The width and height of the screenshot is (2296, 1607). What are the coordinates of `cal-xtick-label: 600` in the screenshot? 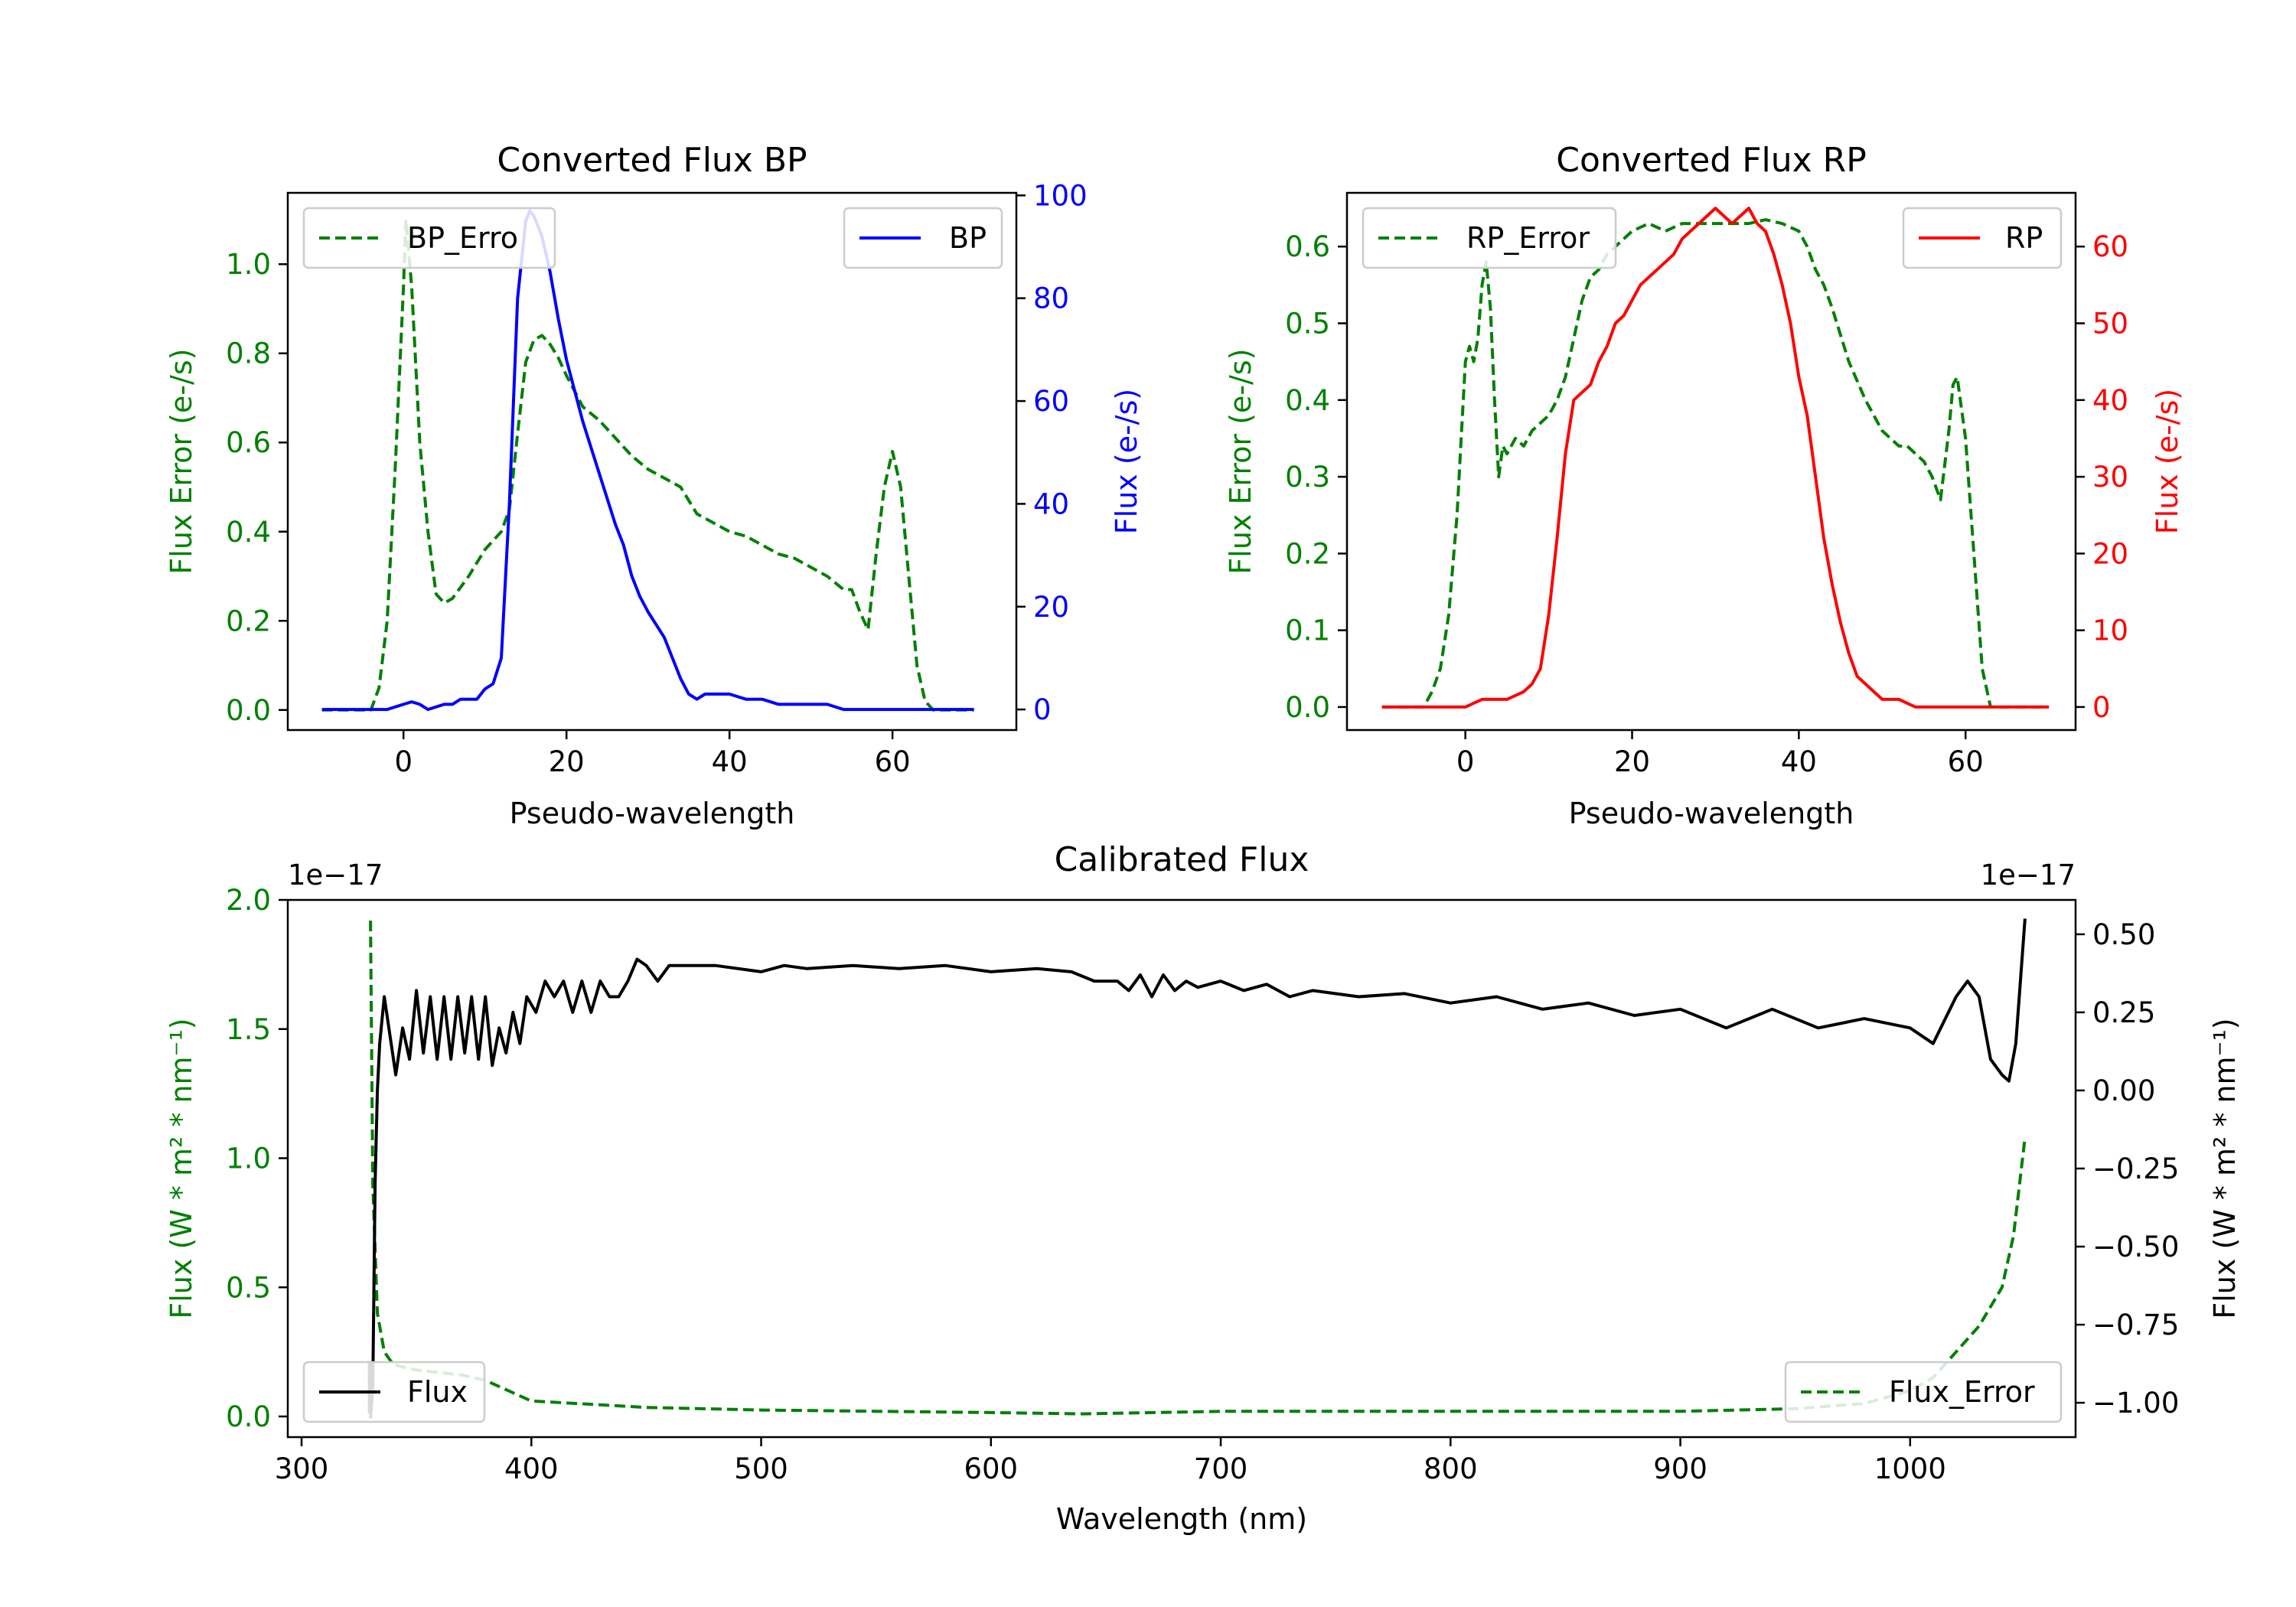 It's located at (991, 1468).